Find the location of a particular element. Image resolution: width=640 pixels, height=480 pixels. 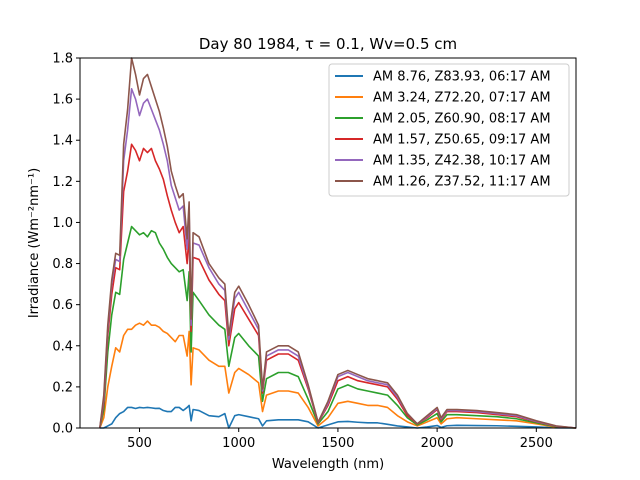

y-tick-label: 1.4 is located at coordinates (62, 141).